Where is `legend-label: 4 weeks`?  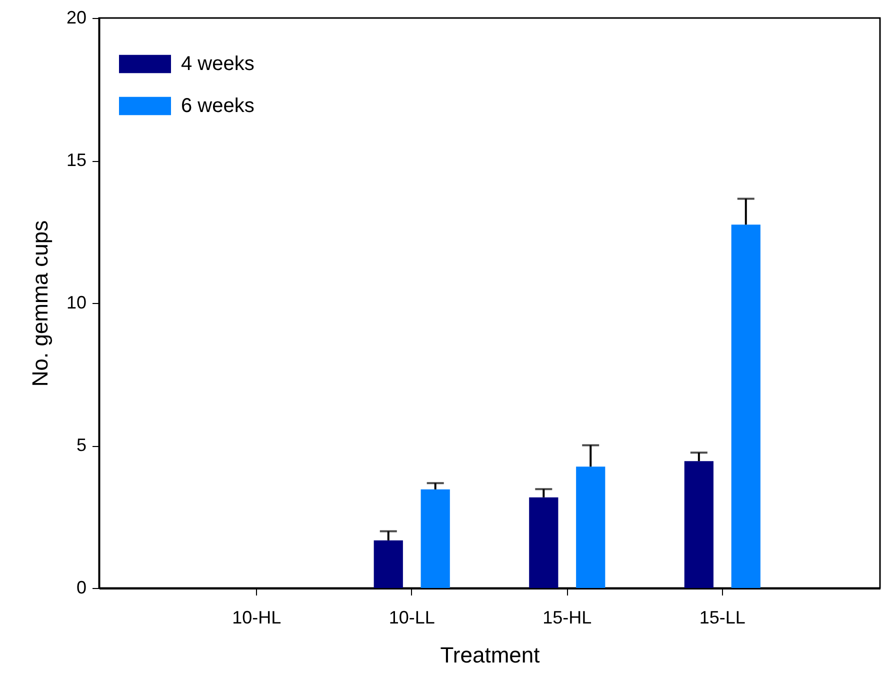
legend-label: 4 weeks is located at coordinates (217, 64).